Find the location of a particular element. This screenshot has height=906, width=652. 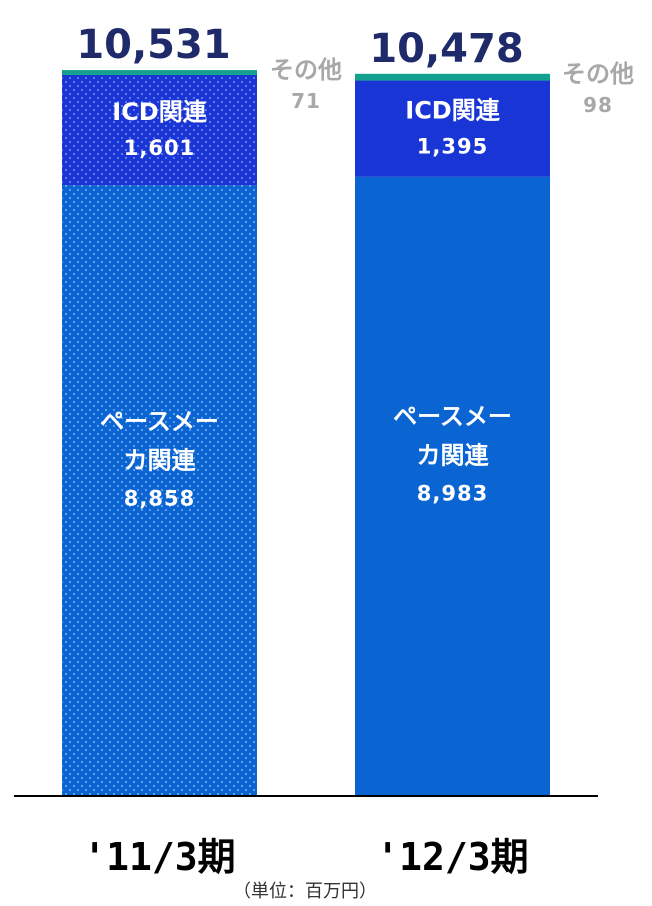

icd-segment-value: 1,395 is located at coordinates (452, 147).